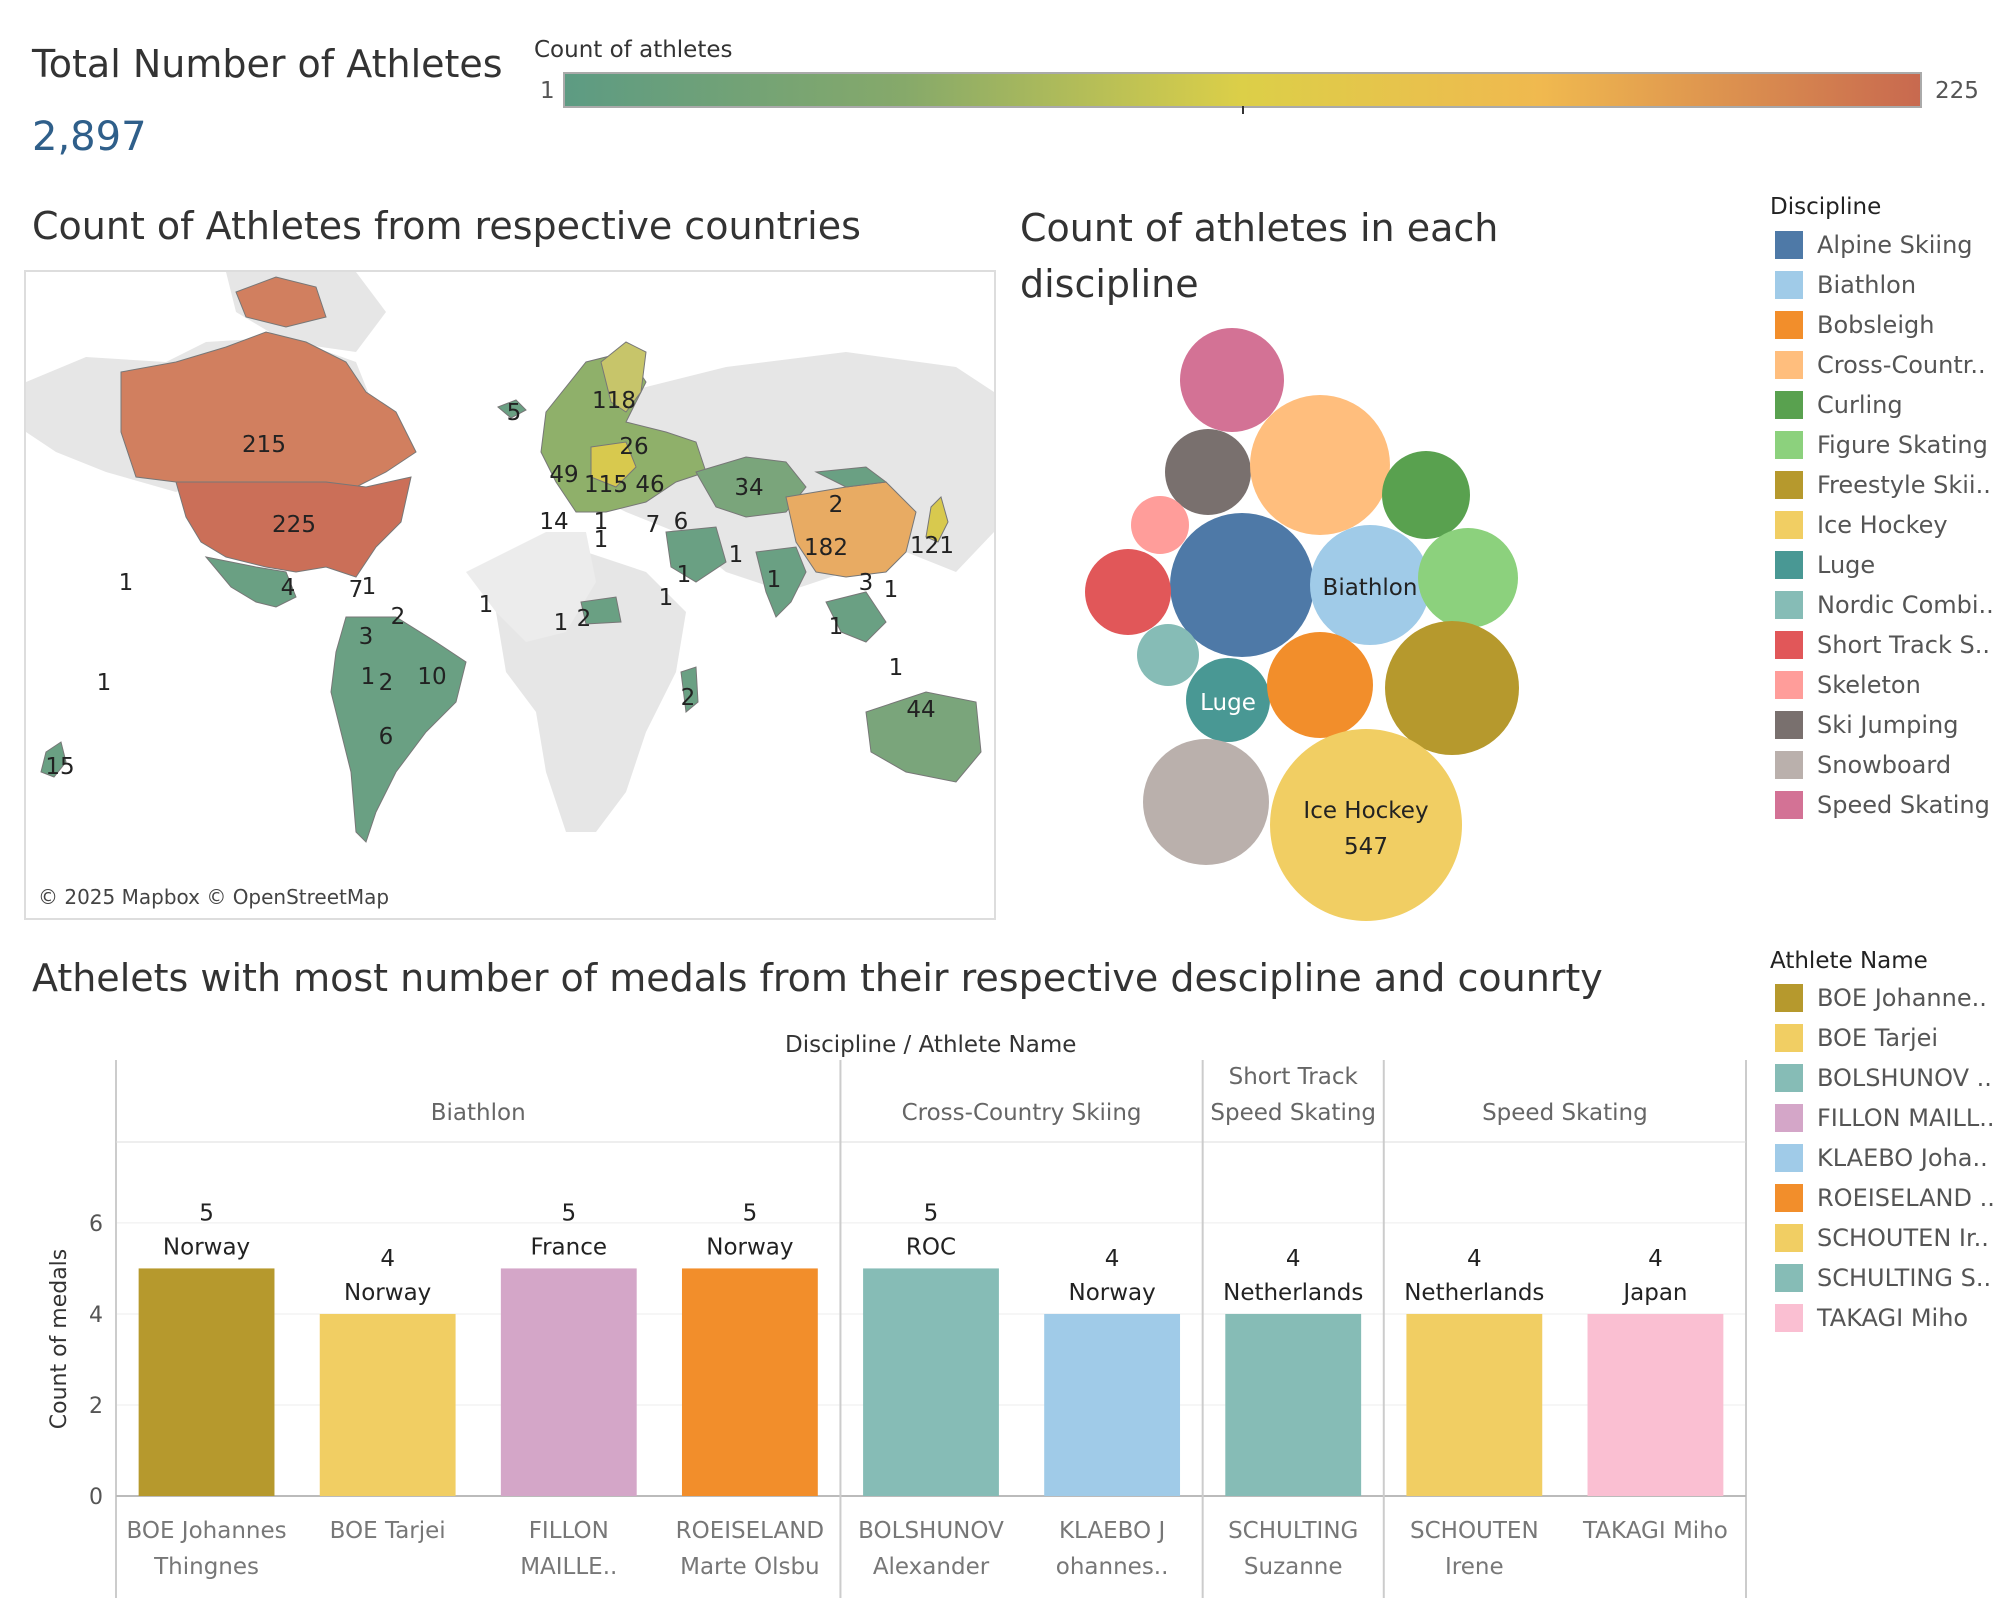  Describe the element at coordinates (478, 1113) in the screenshot. I see `group-header: Biathlon` at that location.